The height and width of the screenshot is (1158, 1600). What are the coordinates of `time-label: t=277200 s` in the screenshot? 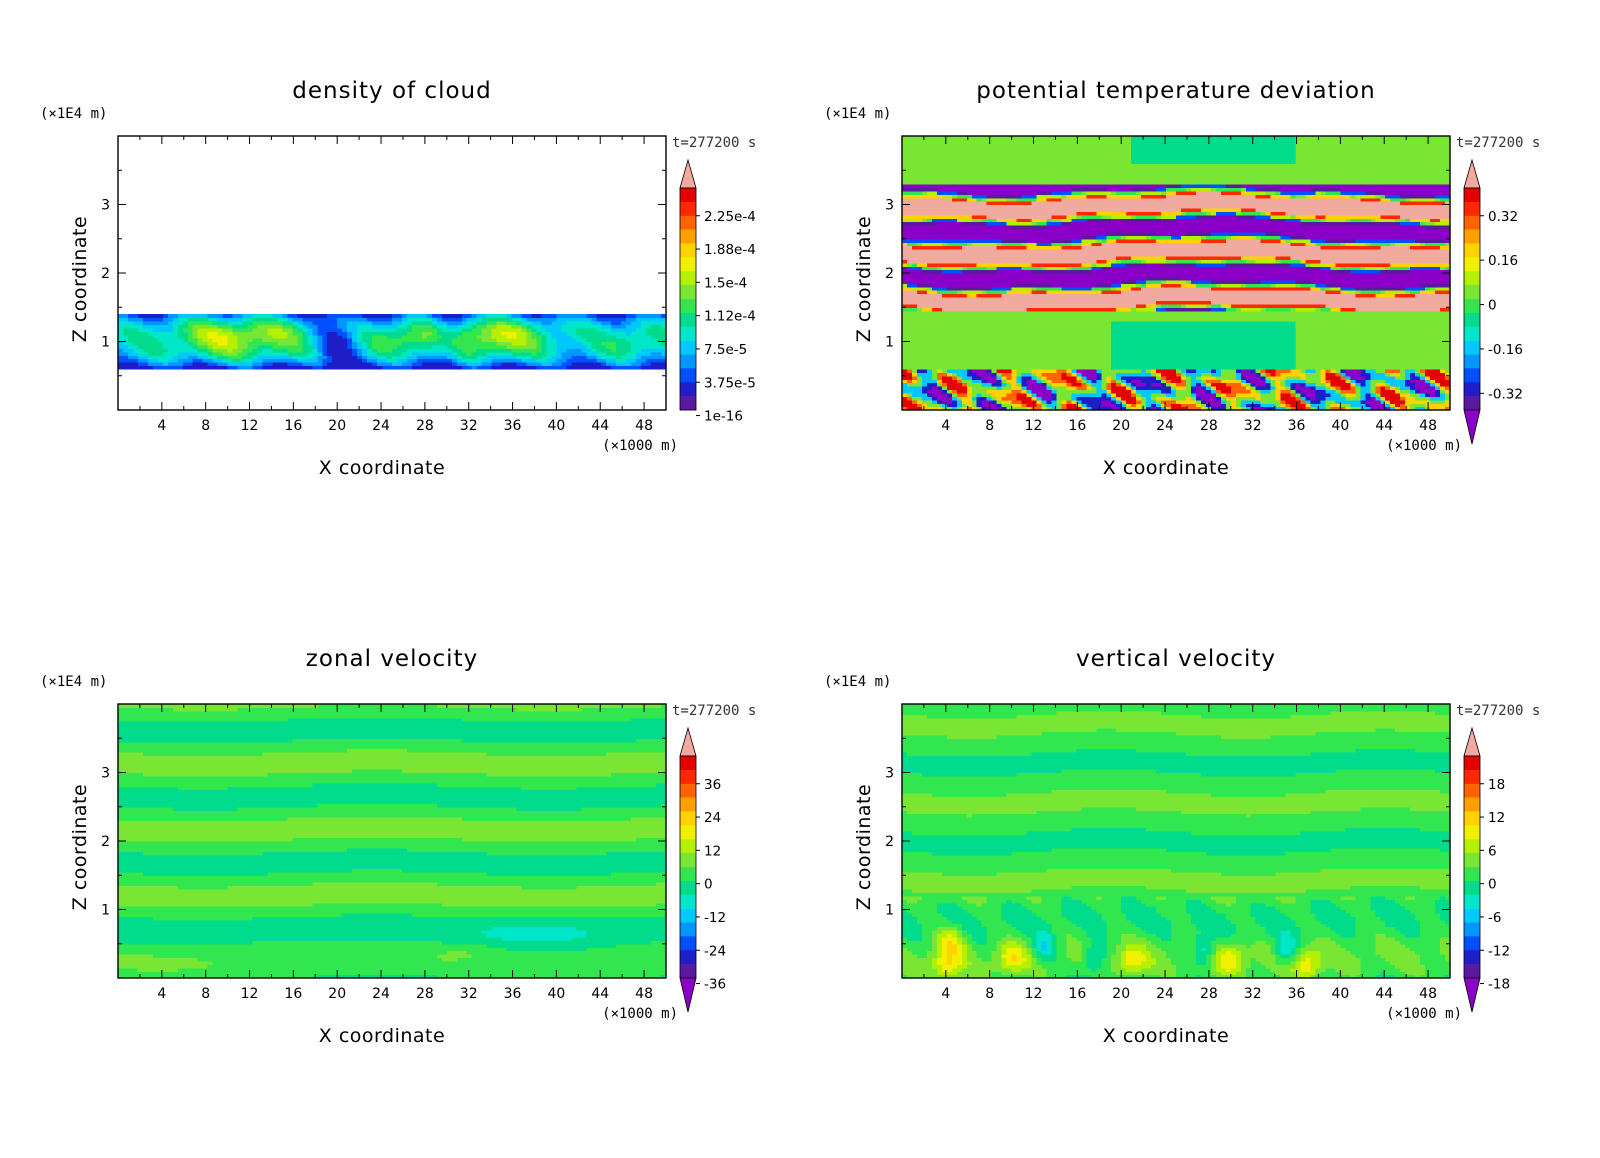 It's located at (714, 143).